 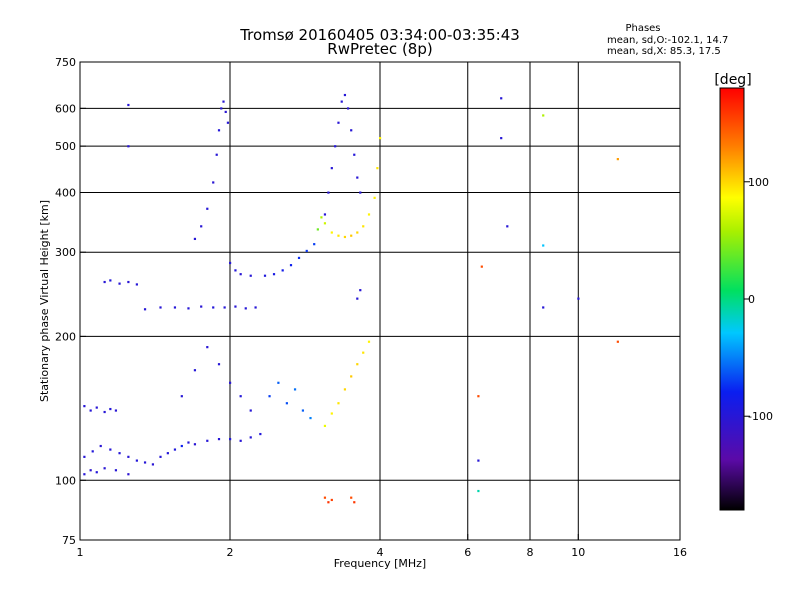 What do you see at coordinates (80, 552) in the screenshot?
I see `x-tick-label: 1` at bounding box center [80, 552].